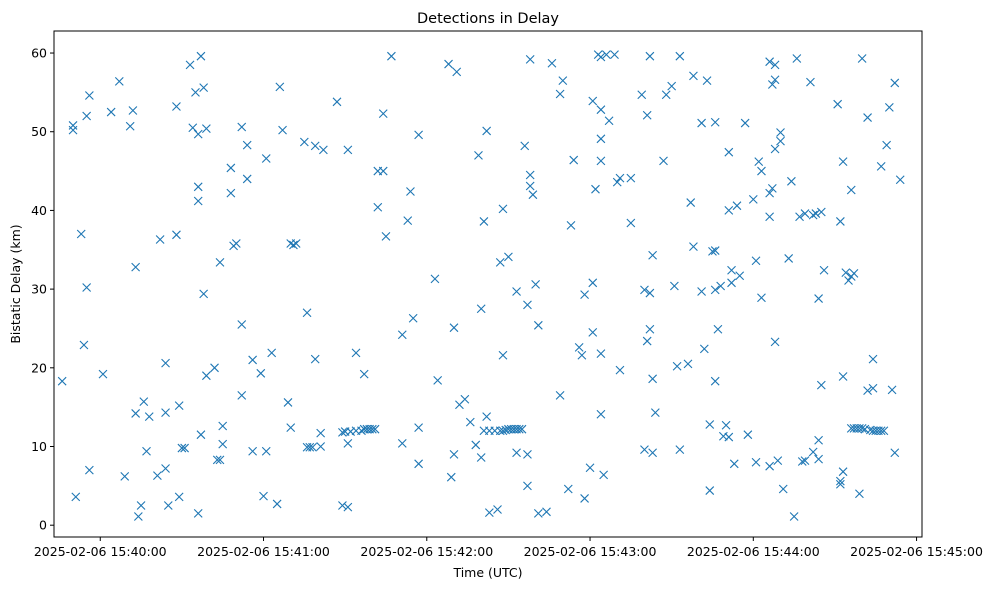 The image size is (988, 590). What do you see at coordinates (43, 525) in the screenshot?
I see `y-tick-label: 0` at bounding box center [43, 525].